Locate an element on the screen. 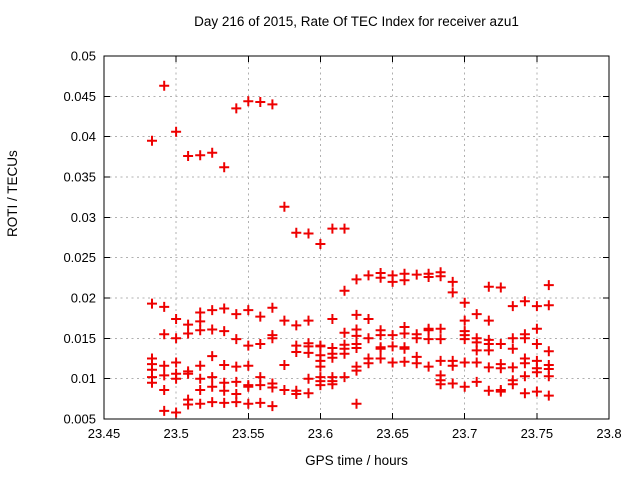  y-tick-label: 0.045 is located at coordinates (79, 96).